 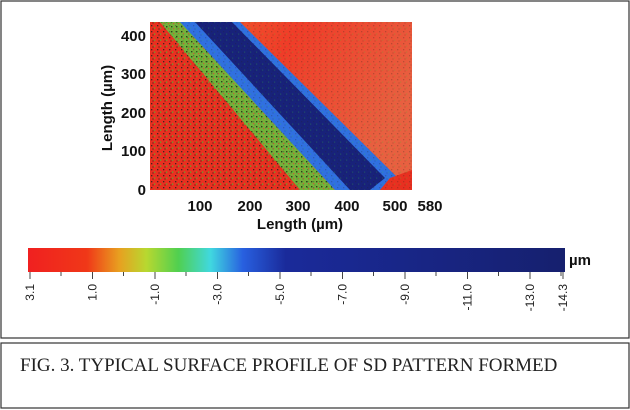 I want to click on colorbar, so click(x=296, y=260).